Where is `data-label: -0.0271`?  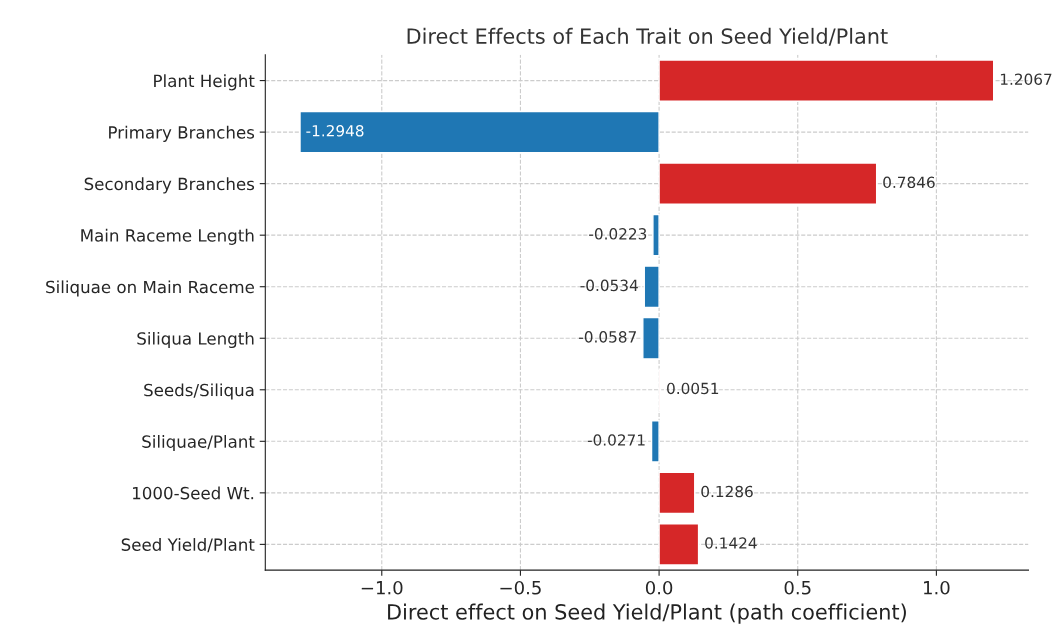 data-label: -0.0271 is located at coordinates (616, 440).